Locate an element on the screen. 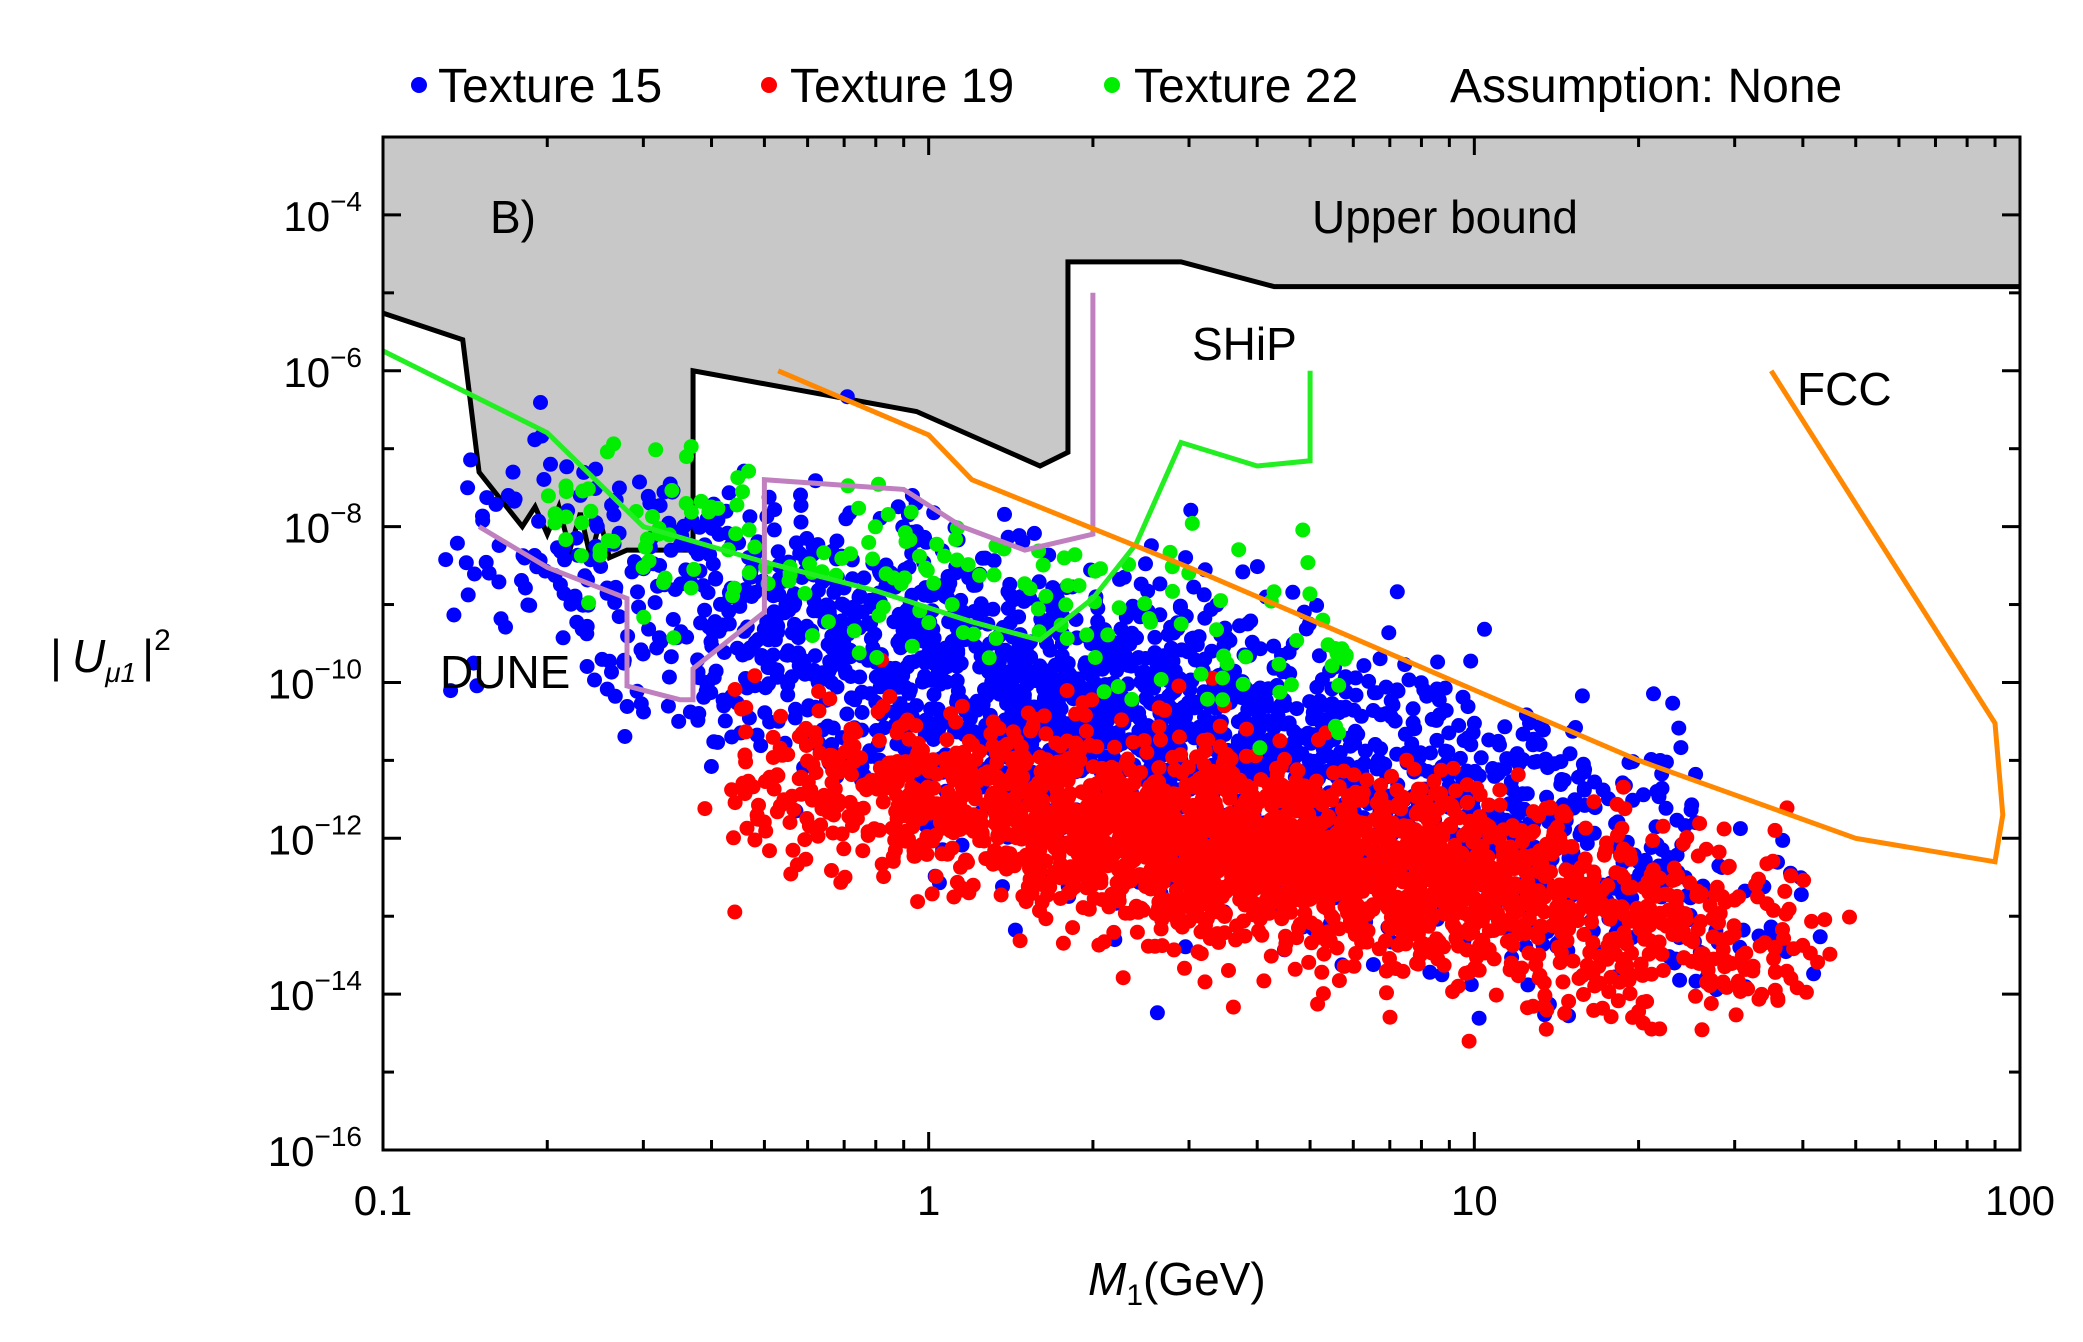 Image resolution: width=2083 pixels, height=1342 pixels. y-tick-label: 10−8 is located at coordinates (322, 525).